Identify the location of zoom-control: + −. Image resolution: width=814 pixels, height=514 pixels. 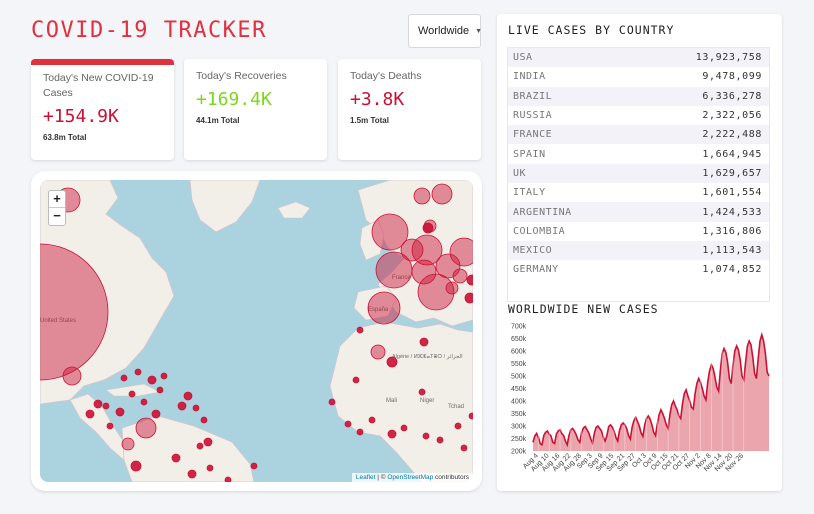
(57, 208).